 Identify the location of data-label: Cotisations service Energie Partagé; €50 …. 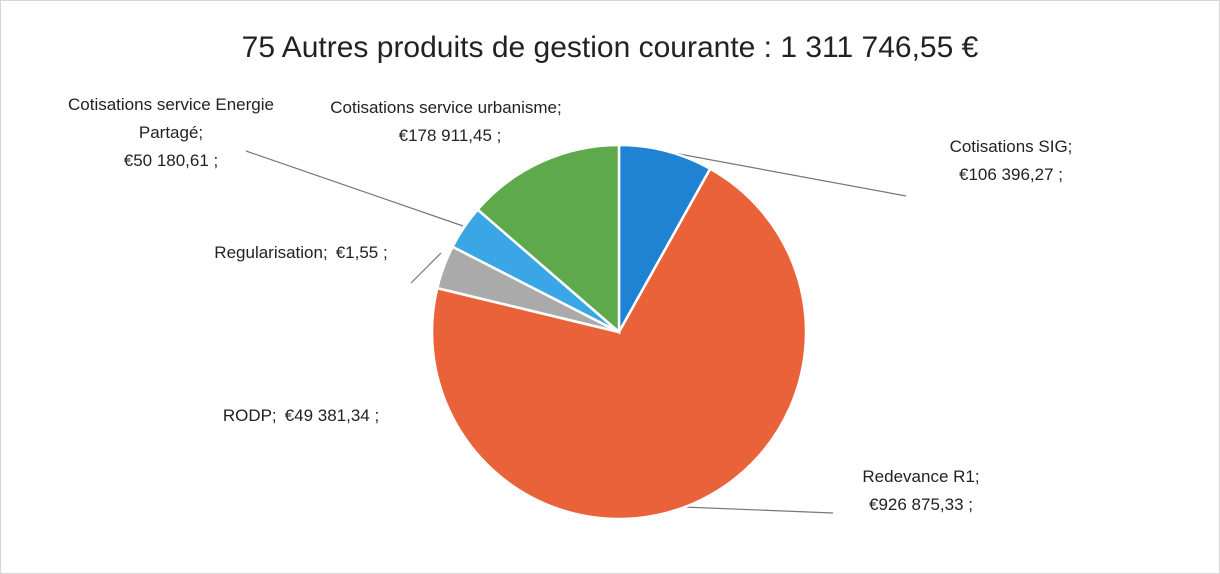
(171, 133).